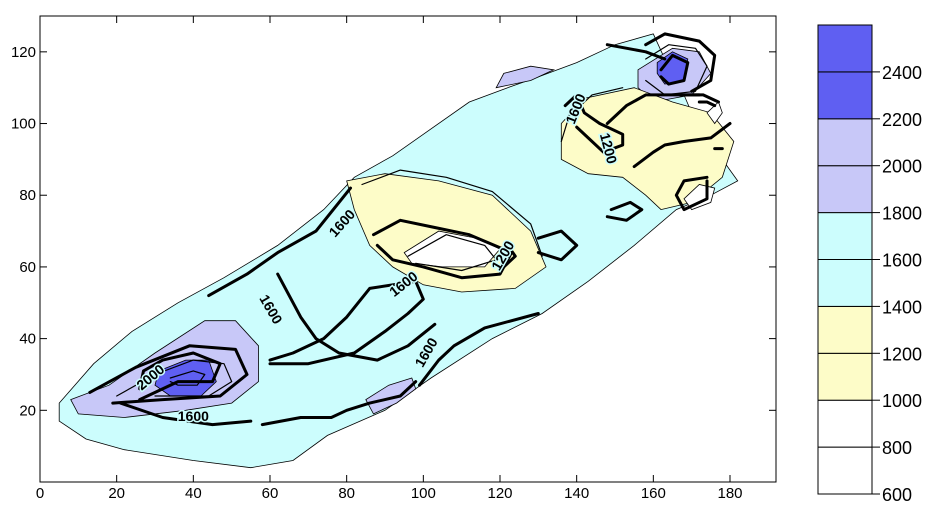 The image size is (952, 507). I want to click on x-tick-label: 120, so click(499, 493).